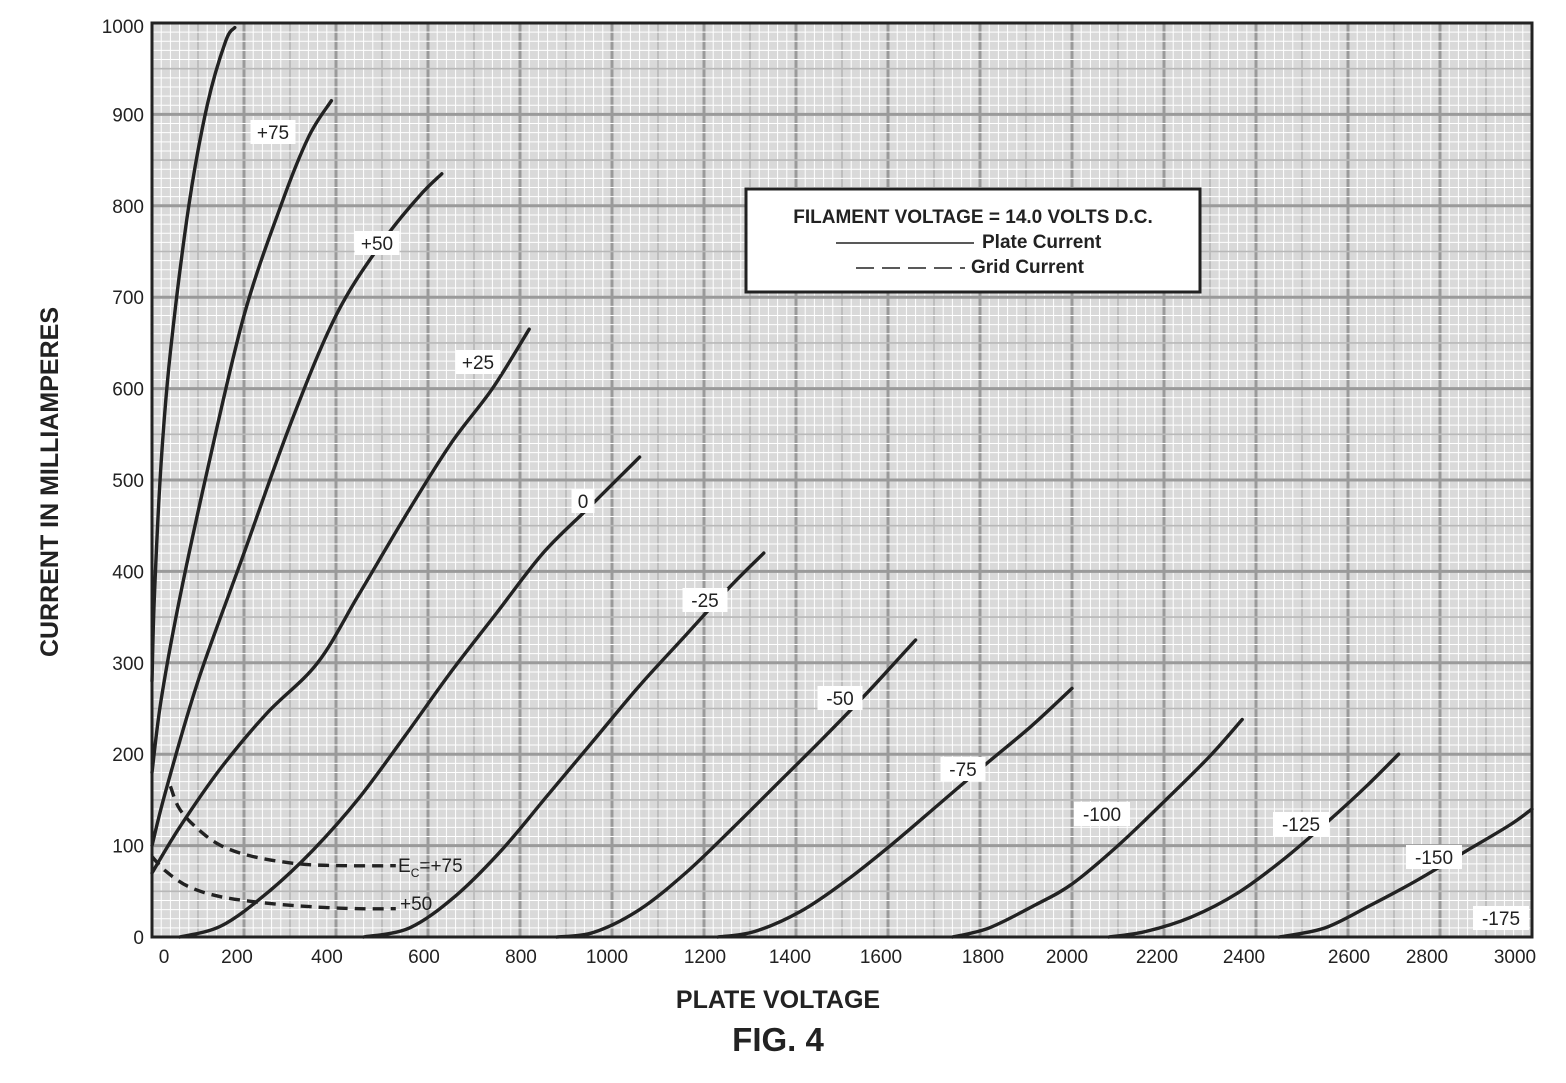 This screenshot has width=1566, height=1083. What do you see at coordinates (128, 572) in the screenshot?
I see `y-tick-label: 400` at bounding box center [128, 572].